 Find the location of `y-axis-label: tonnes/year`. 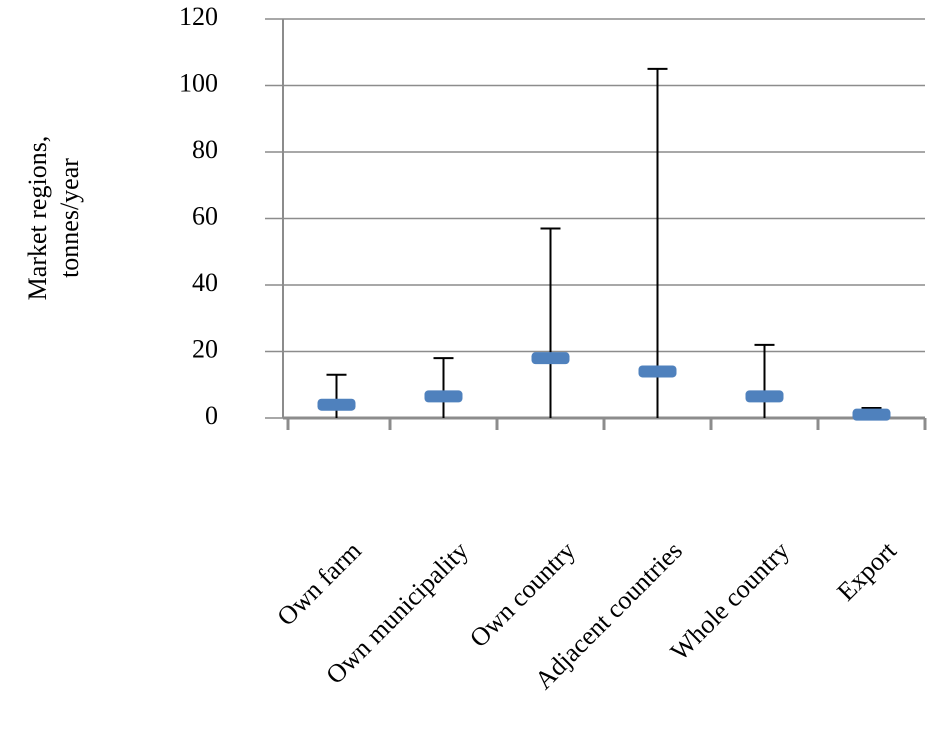

y-axis-label: tonnes/year is located at coordinates (69, 218).